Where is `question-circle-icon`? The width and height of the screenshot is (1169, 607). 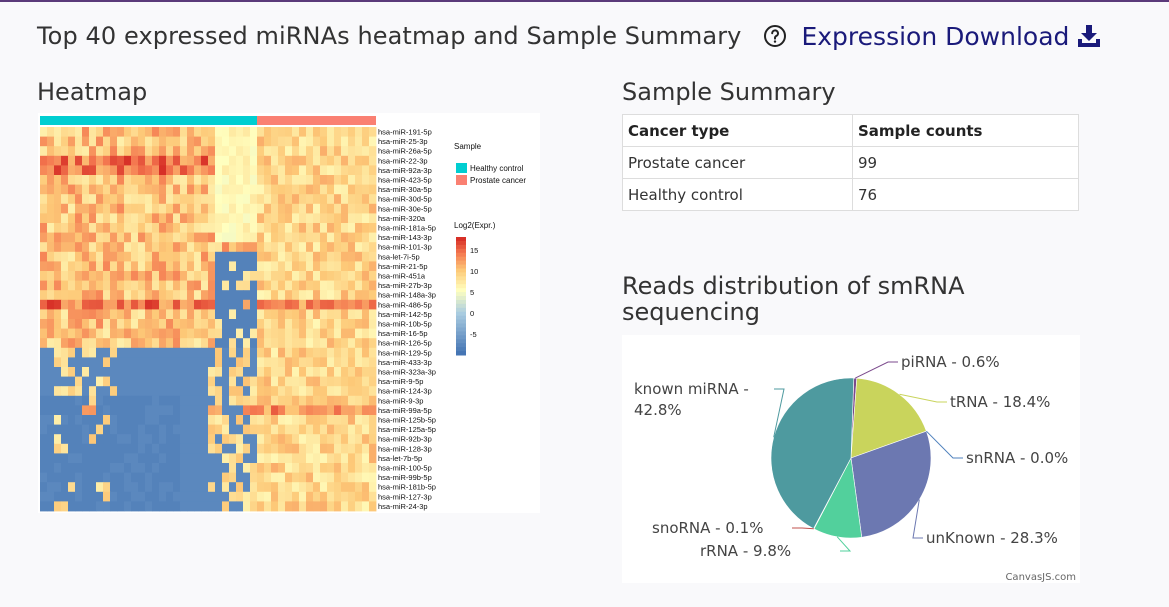 question-circle-icon is located at coordinates (775, 36).